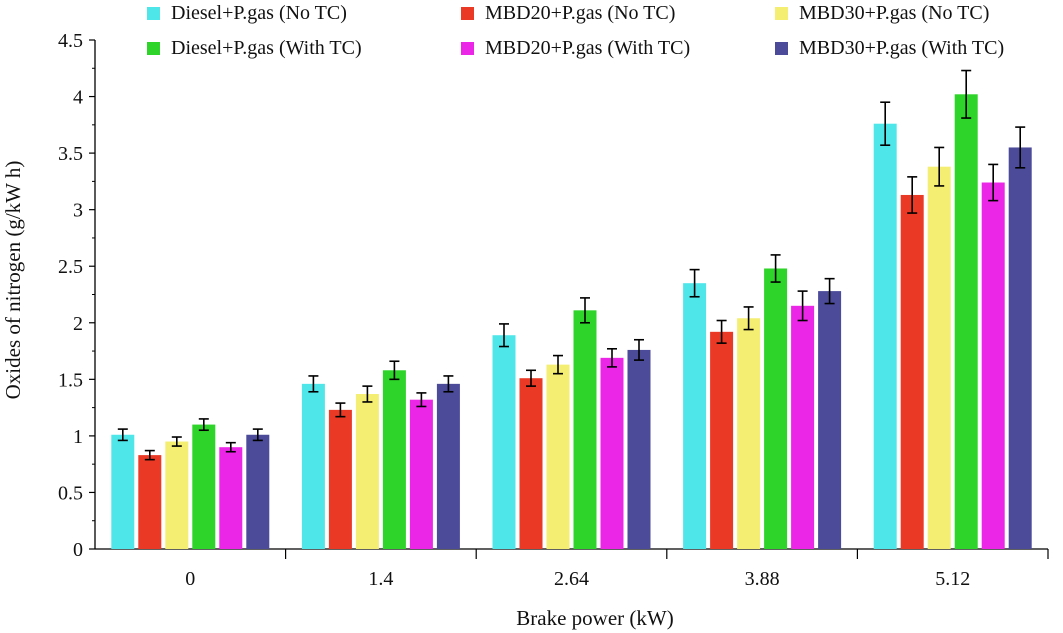  What do you see at coordinates (190, 579) in the screenshot?
I see `x-tick-label: 0` at bounding box center [190, 579].